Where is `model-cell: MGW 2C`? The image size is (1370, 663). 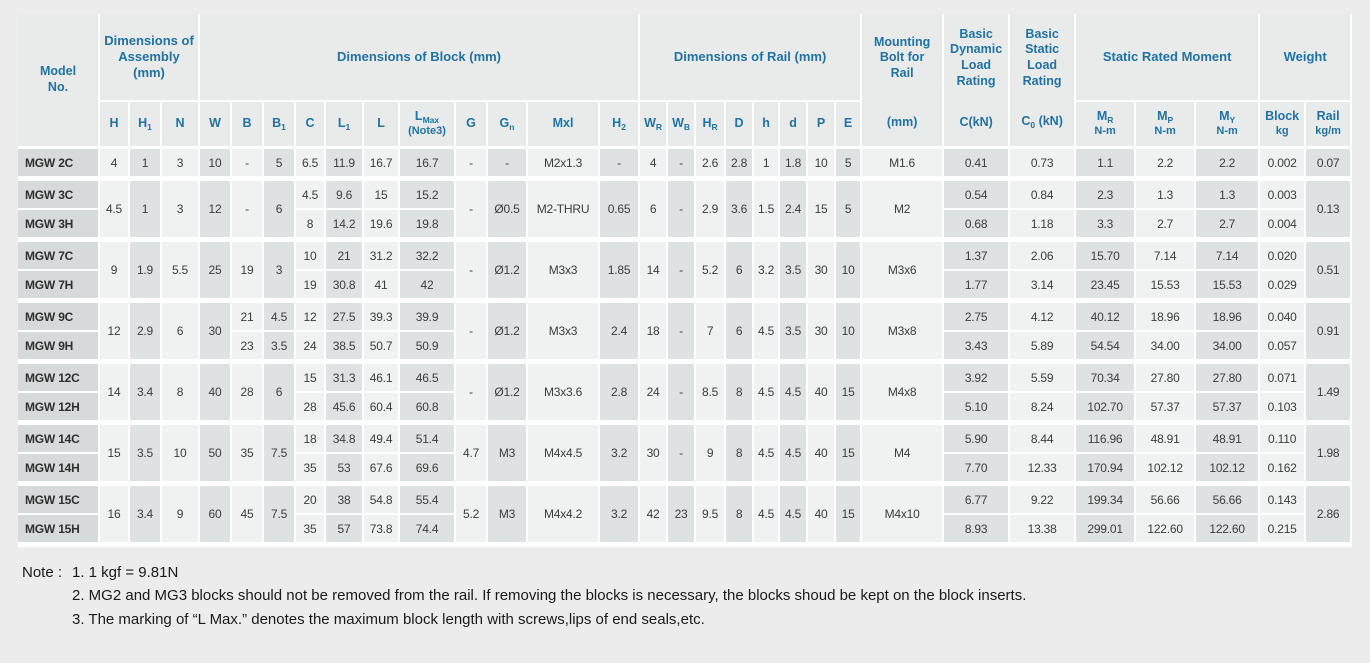
model-cell: MGW 2C is located at coordinates (59, 165).